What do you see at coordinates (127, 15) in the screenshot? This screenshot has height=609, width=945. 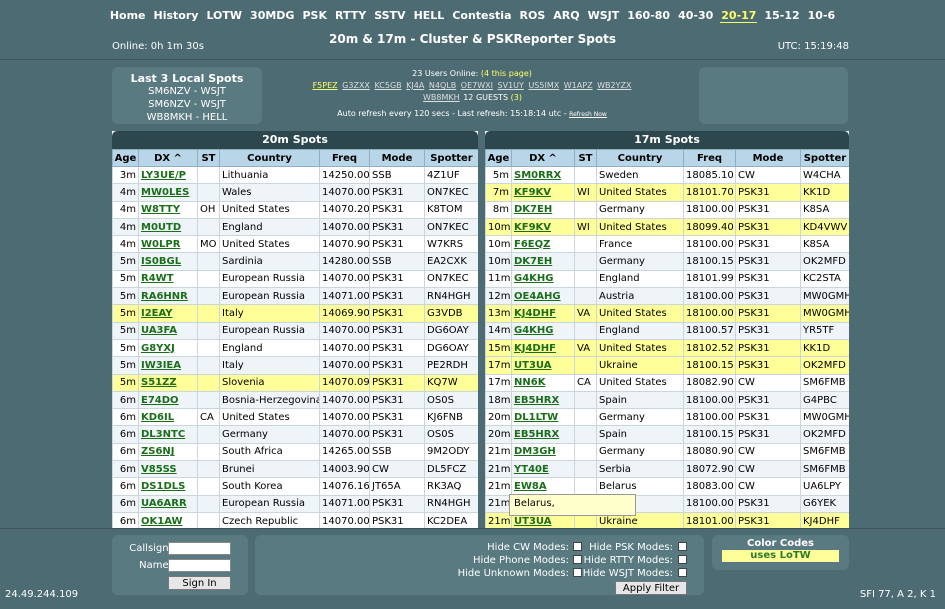 I see `nav-link: Home` at bounding box center [127, 15].